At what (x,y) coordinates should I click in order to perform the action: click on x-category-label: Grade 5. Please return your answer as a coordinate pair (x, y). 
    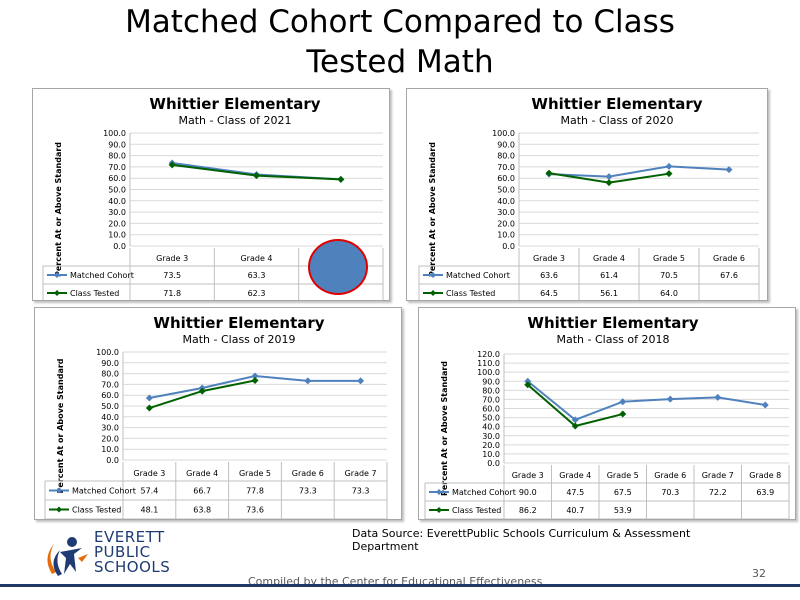
    Looking at the image, I should click on (669, 258).